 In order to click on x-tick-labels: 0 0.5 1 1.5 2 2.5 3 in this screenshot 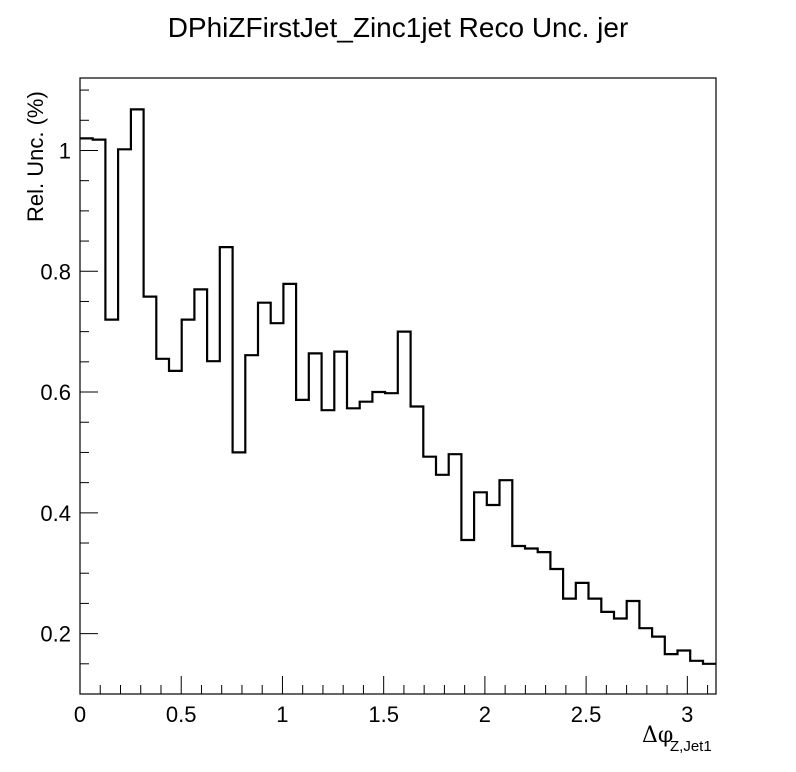, I will do `click(384, 714)`.